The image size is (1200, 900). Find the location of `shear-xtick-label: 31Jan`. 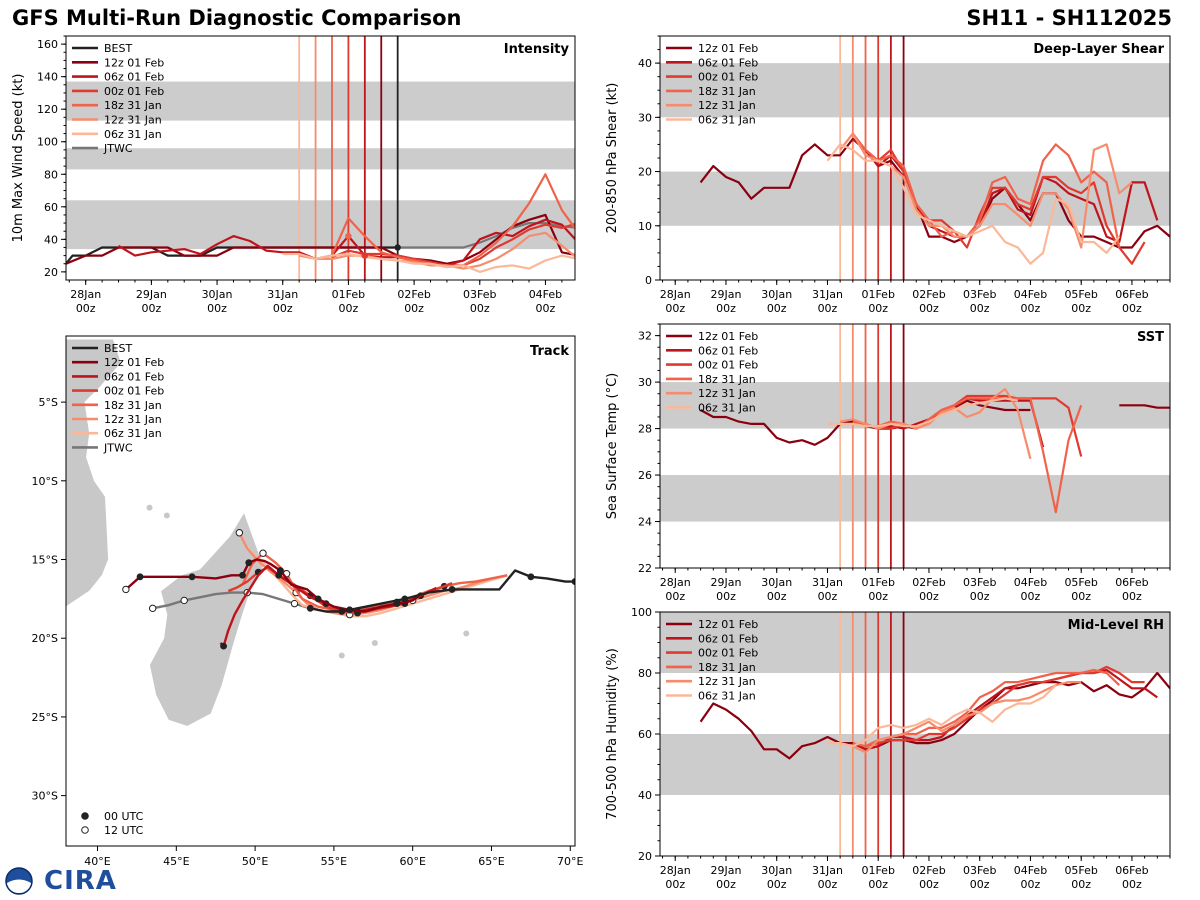

shear-xtick-label: 31Jan is located at coordinates (827, 294).